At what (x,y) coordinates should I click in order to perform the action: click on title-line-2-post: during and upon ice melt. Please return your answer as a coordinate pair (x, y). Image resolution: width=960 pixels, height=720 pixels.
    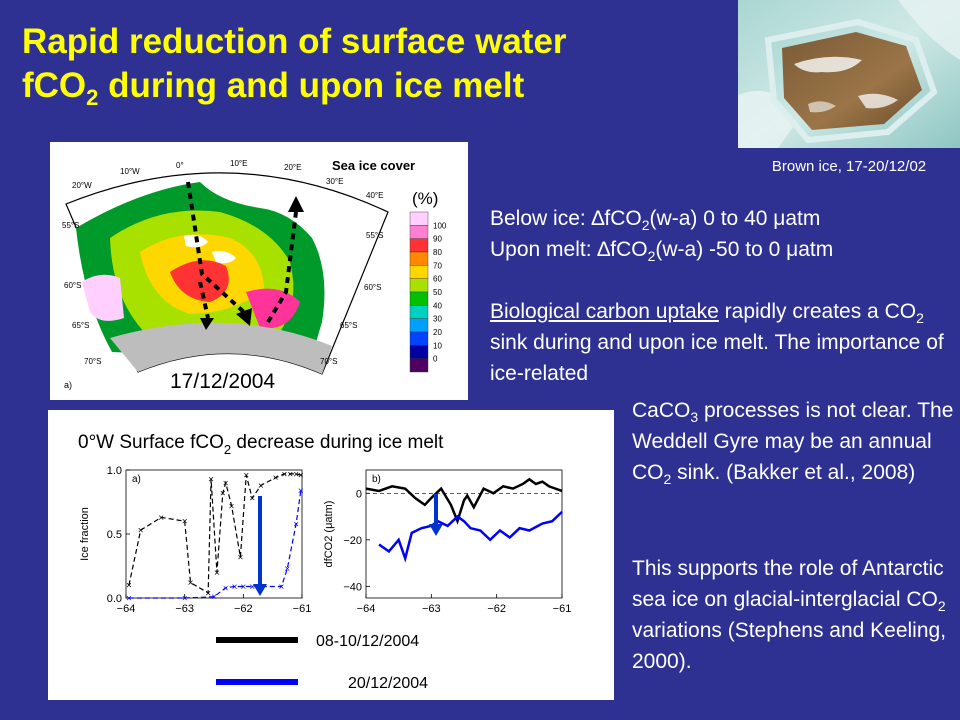
    Looking at the image, I should click on (311, 85).